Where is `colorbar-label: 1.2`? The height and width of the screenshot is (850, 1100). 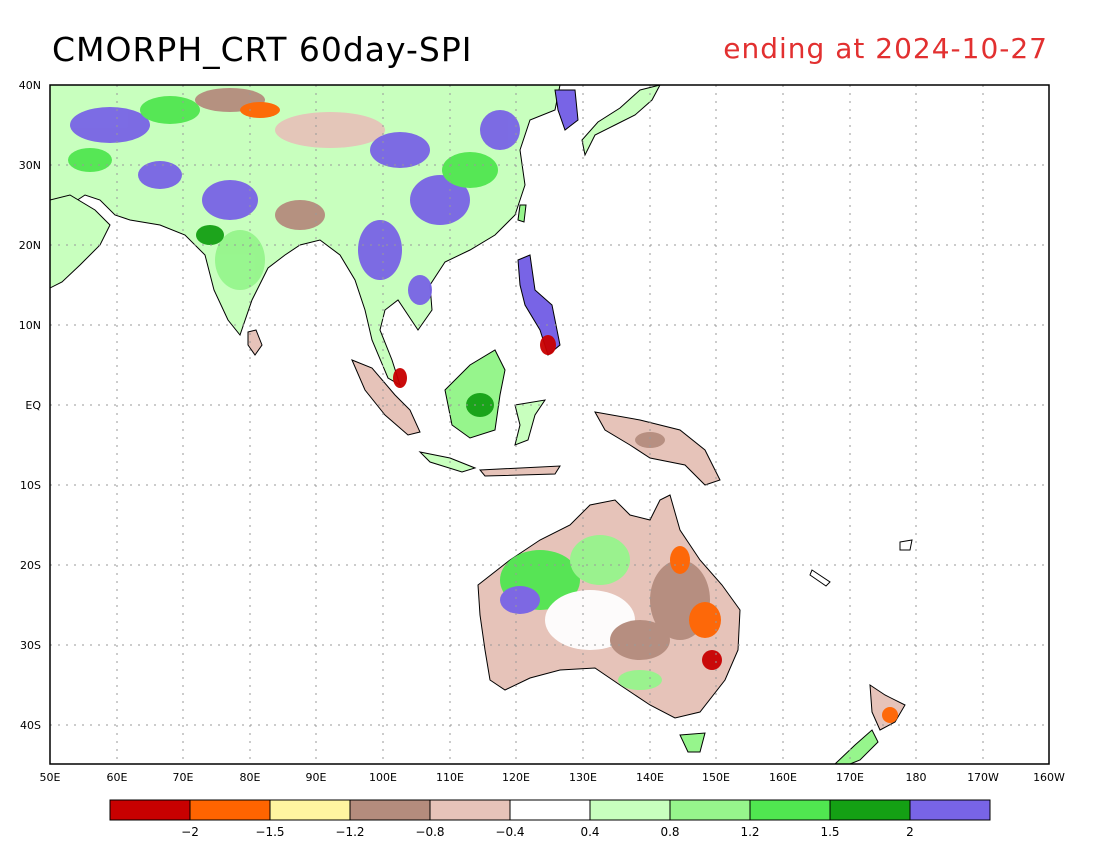
colorbar-label: 1.2 is located at coordinates (749, 832).